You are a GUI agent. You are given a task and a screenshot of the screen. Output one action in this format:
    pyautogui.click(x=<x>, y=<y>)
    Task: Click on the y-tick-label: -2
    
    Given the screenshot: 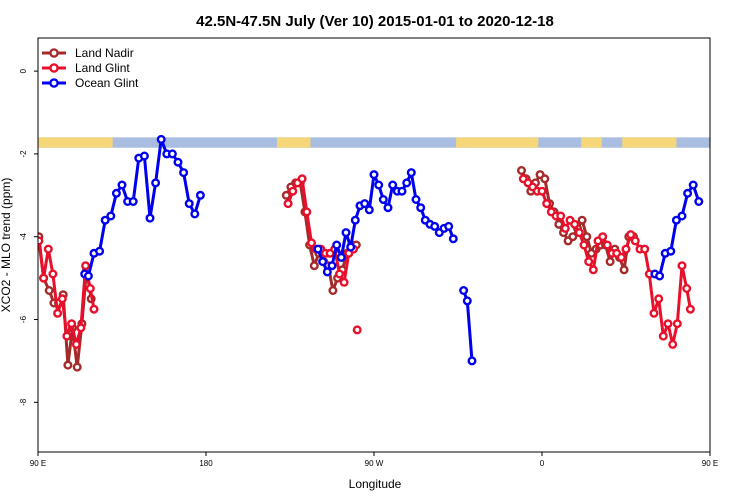 What is the action you would take?
    pyautogui.click(x=23, y=154)
    